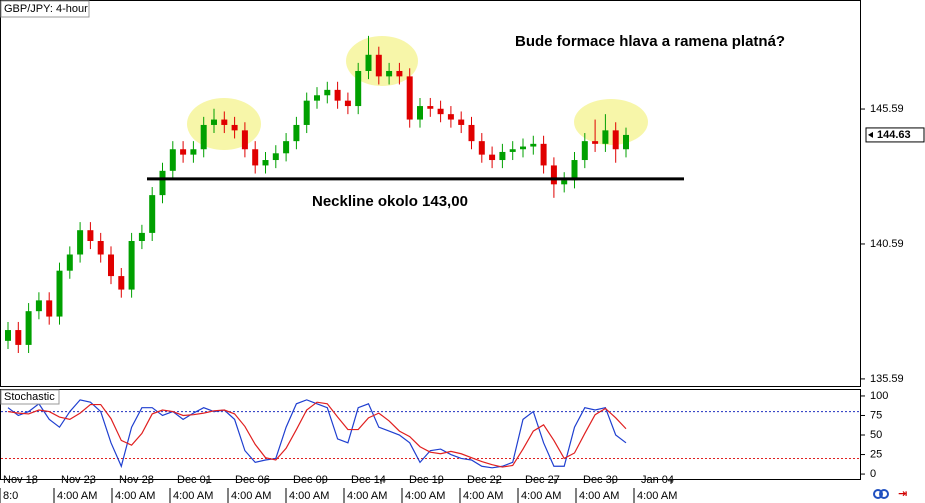 The width and height of the screenshot is (925, 503). What do you see at coordinates (887, 379) in the screenshot?
I see `y-tick-label: 135.59` at bounding box center [887, 379].